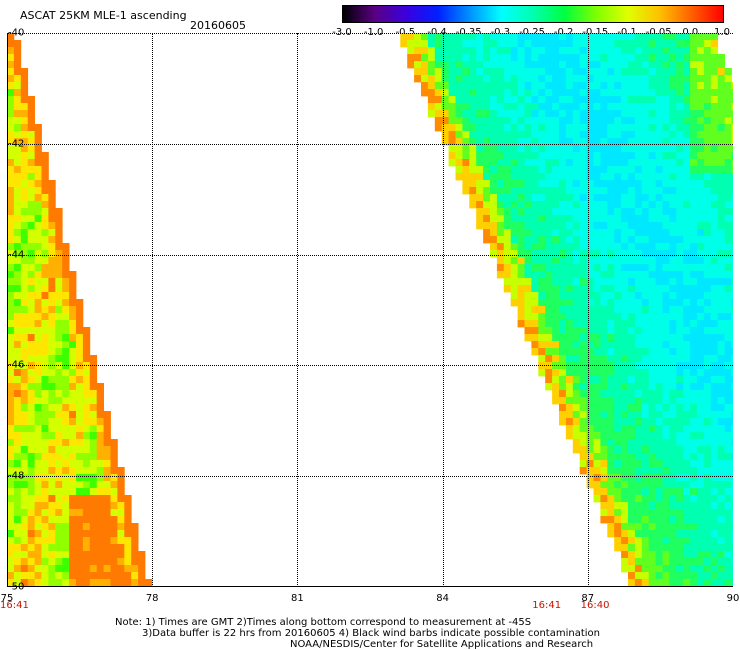 The height and width of the screenshot is (650, 740). What do you see at coordinates (370, 144) in the screenshot?
I see `parallel-line` at bounding box center [370, 144].